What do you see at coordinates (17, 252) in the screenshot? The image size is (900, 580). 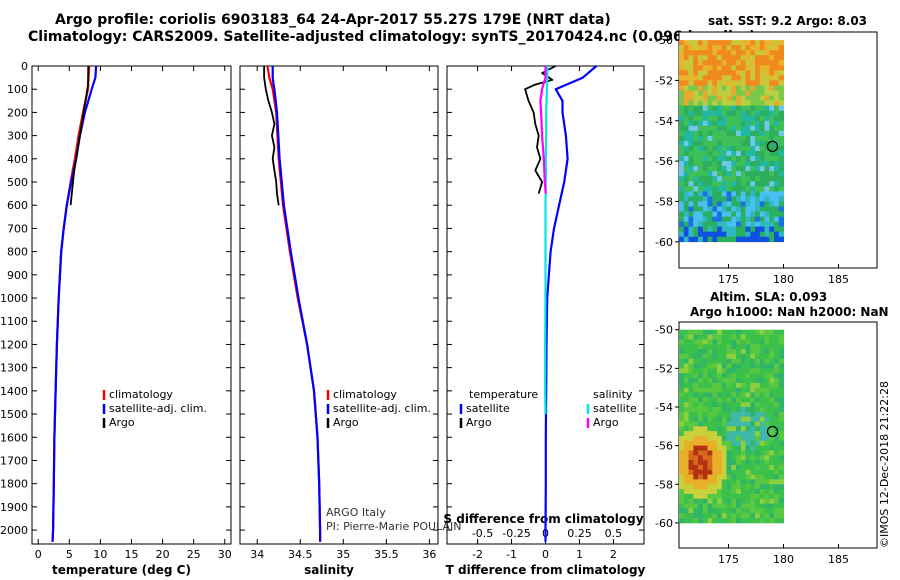 I see `y-tick-label: 800` at bounding box center [17, 252].